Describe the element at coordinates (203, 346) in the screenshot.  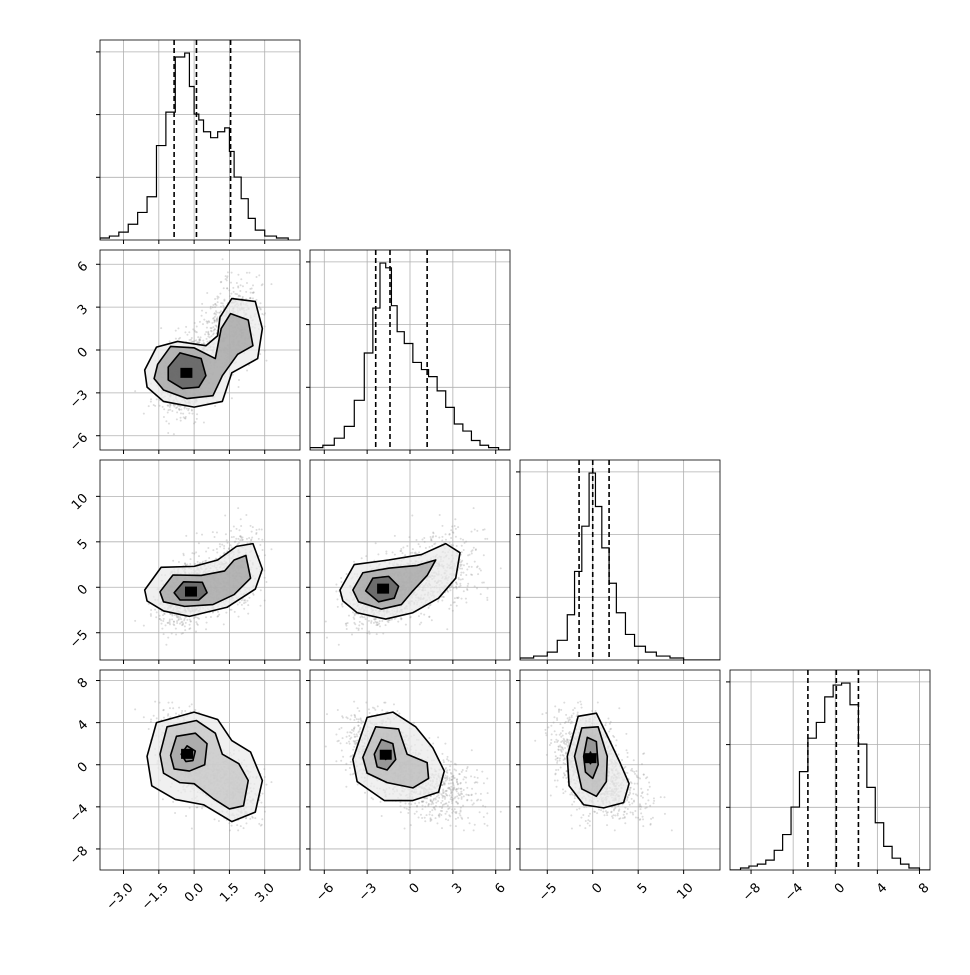
I see `panel-content` at that location.